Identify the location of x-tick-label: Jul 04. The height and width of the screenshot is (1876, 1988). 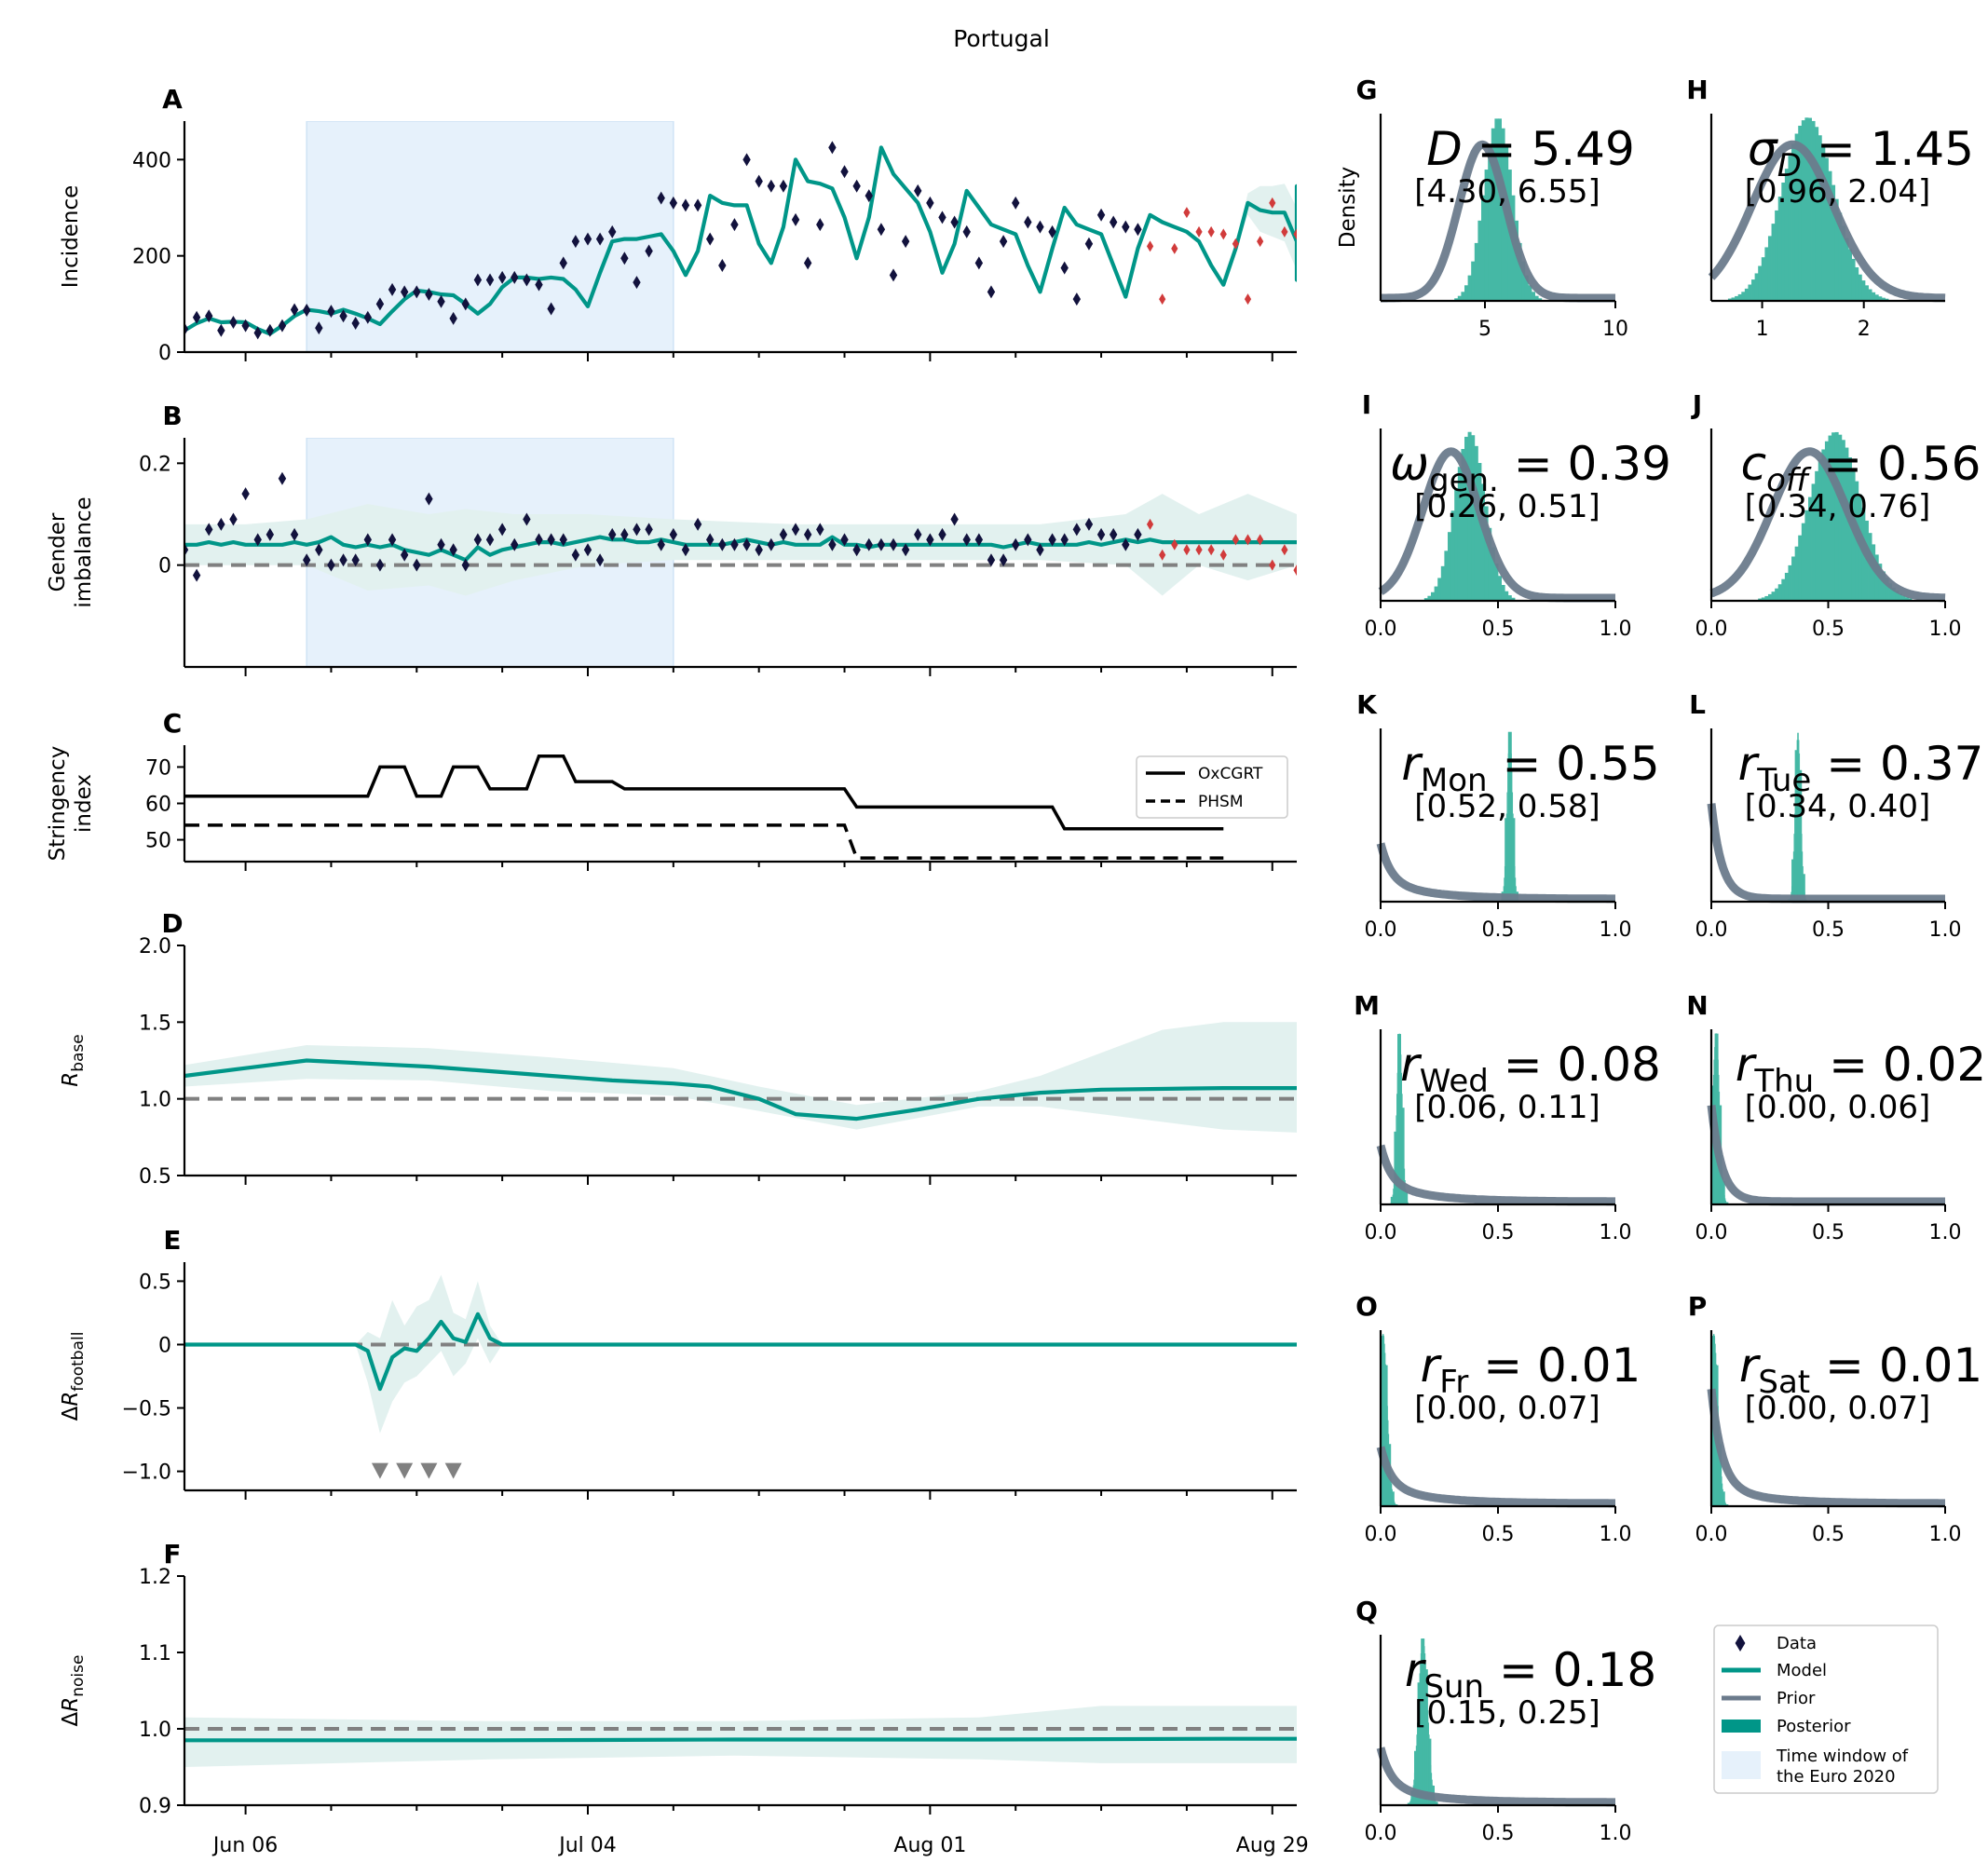
(587, 1845).